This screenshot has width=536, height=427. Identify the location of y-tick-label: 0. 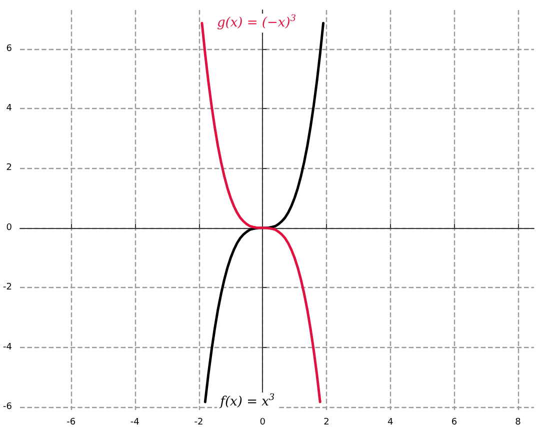
(9, 227).